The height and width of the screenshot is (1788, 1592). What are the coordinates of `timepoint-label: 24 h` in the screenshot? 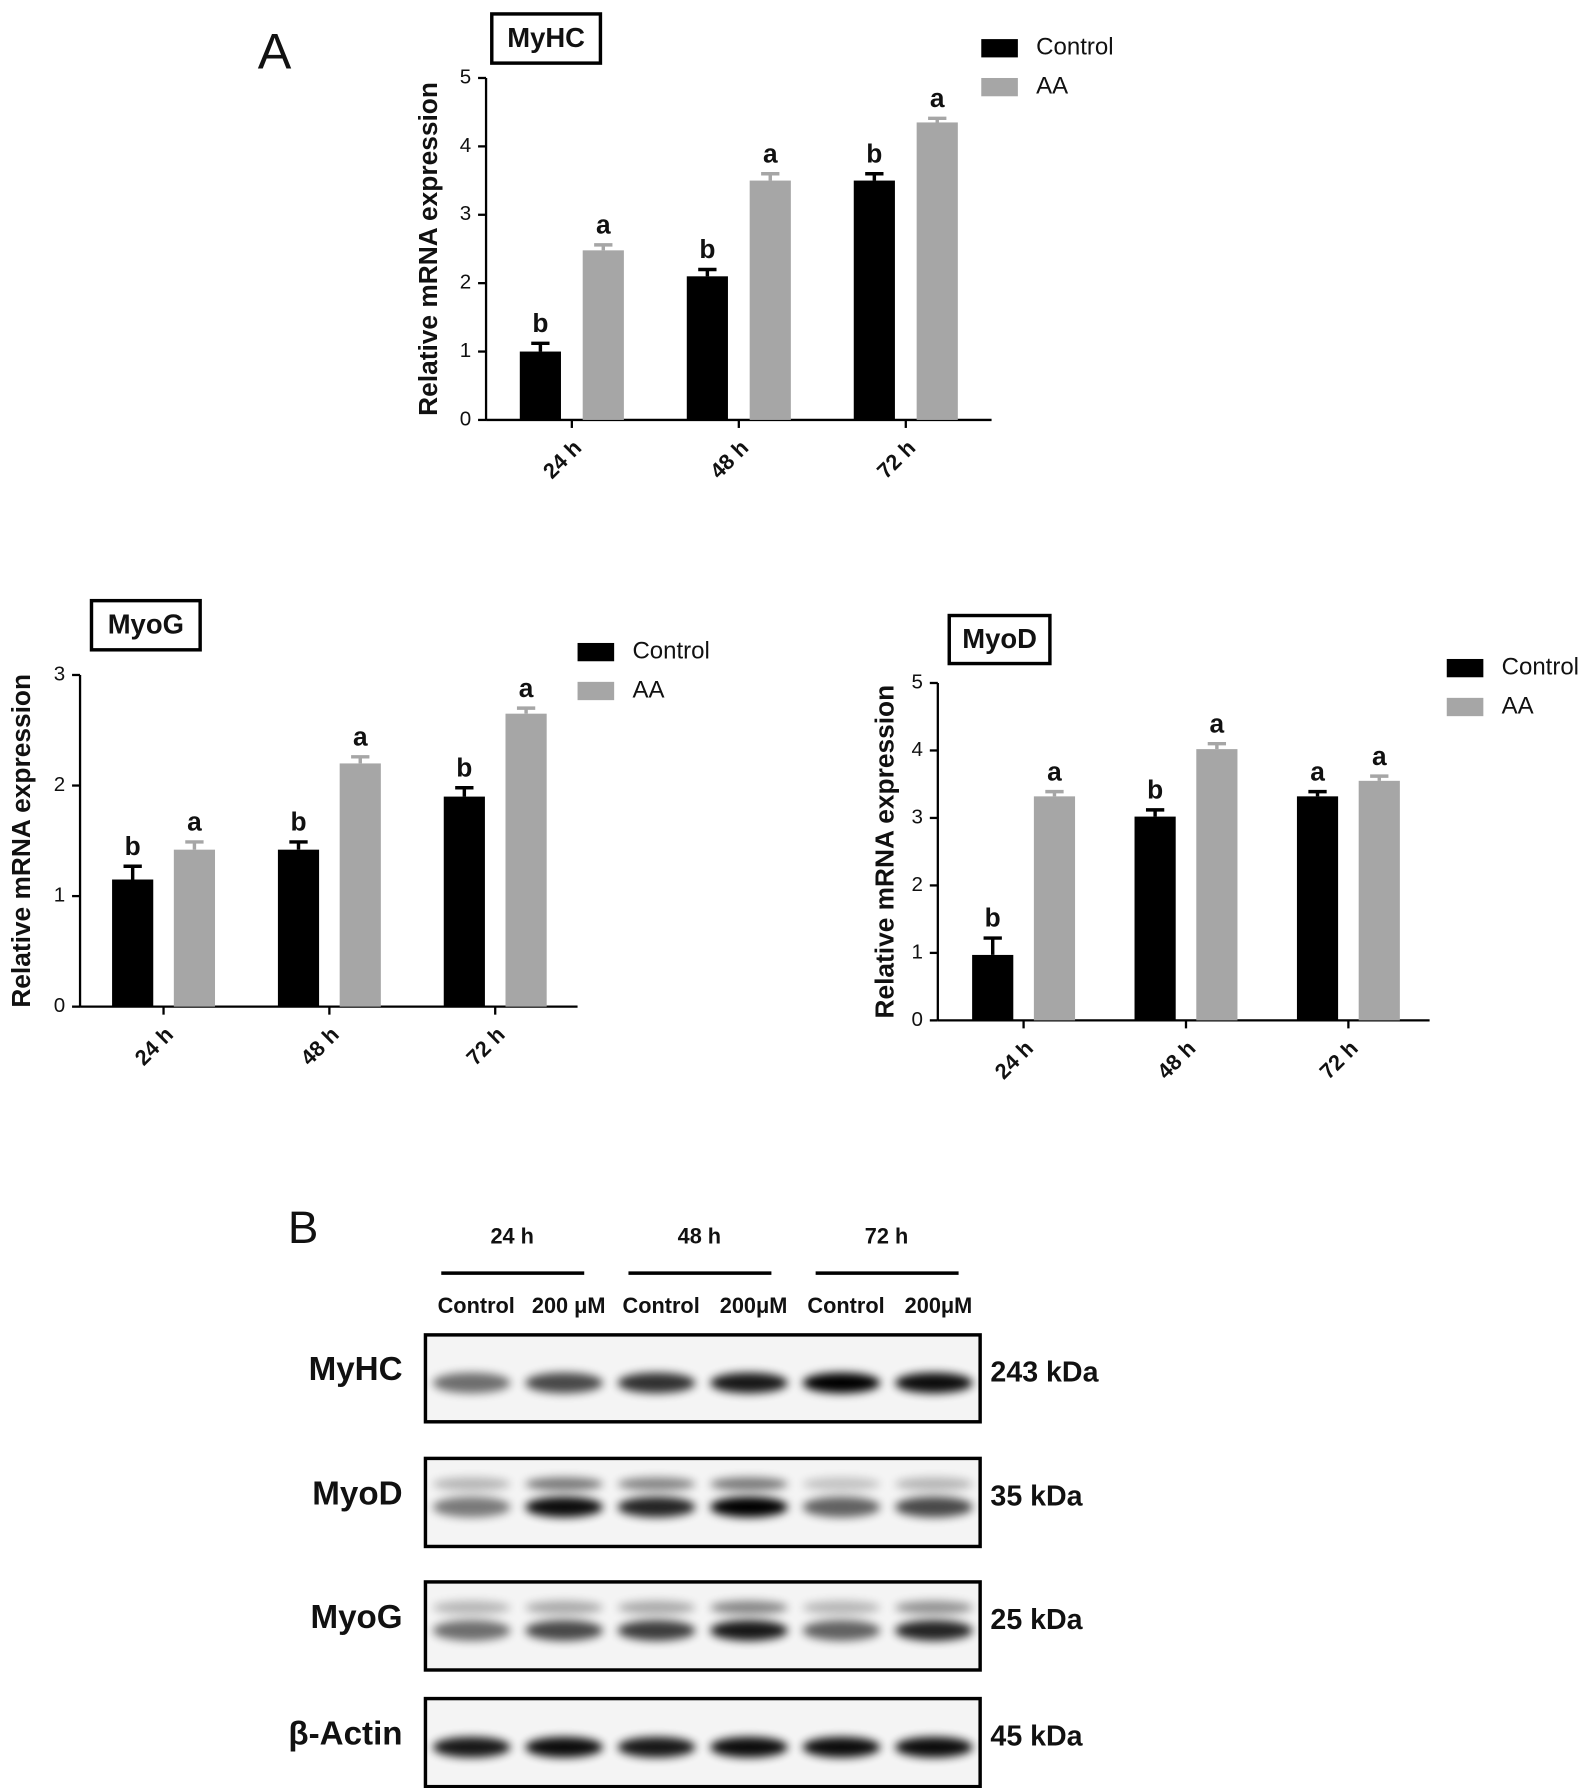 It's located at (511, 1235).